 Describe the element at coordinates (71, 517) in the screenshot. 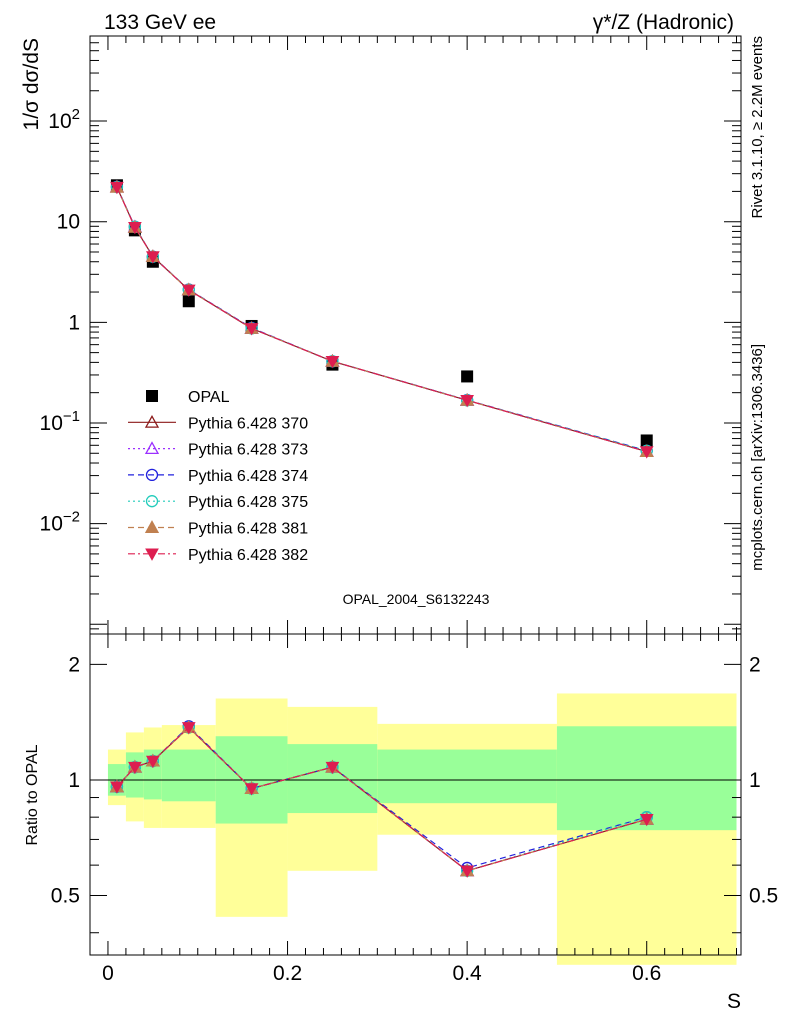

I see `main-y-tick-exponent: −2` at that location.